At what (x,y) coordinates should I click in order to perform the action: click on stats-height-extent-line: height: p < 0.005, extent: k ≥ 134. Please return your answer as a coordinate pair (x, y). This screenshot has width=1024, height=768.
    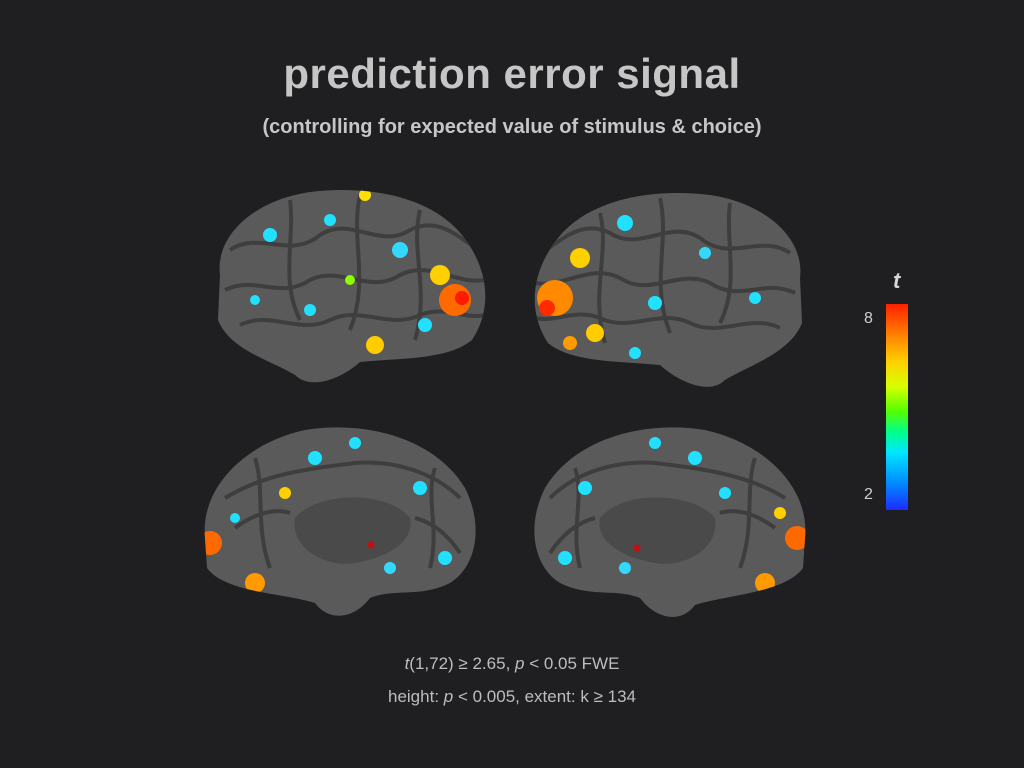
    Looking at the image, I should click on (512, 697).